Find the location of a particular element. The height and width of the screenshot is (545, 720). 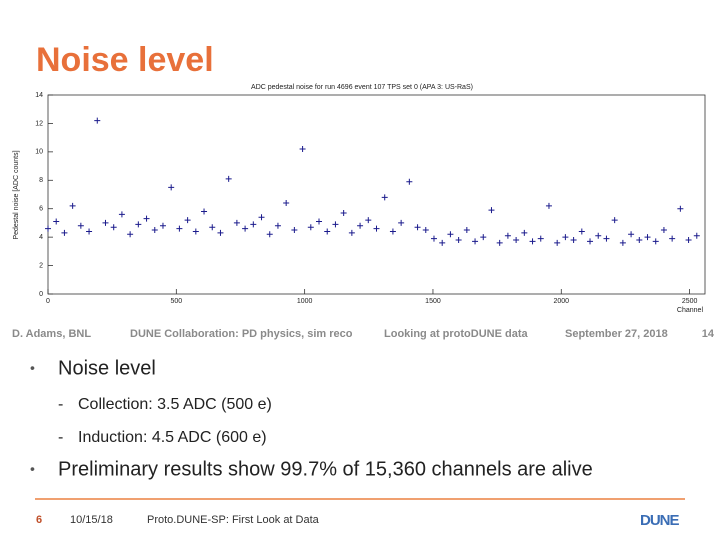

footer-logo: DUNE is located at coordinates (659, 520).